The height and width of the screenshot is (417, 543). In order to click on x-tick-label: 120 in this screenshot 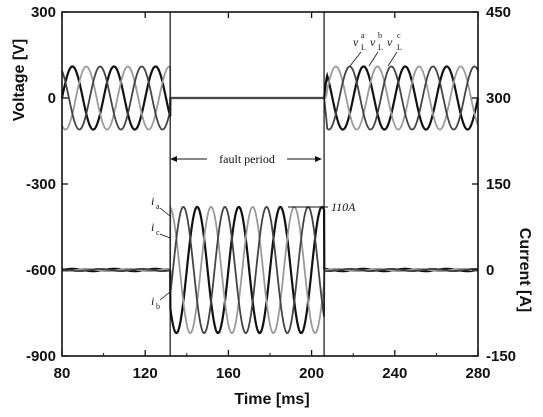, I will do `click(145, 373)`.